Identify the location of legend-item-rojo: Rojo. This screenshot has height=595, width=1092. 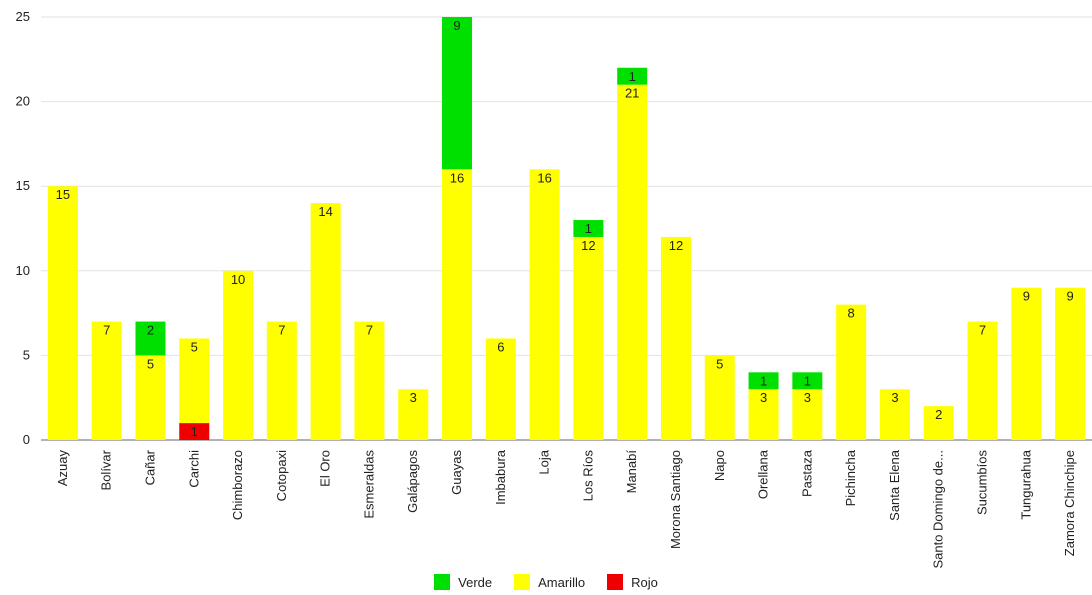
(632, 582).